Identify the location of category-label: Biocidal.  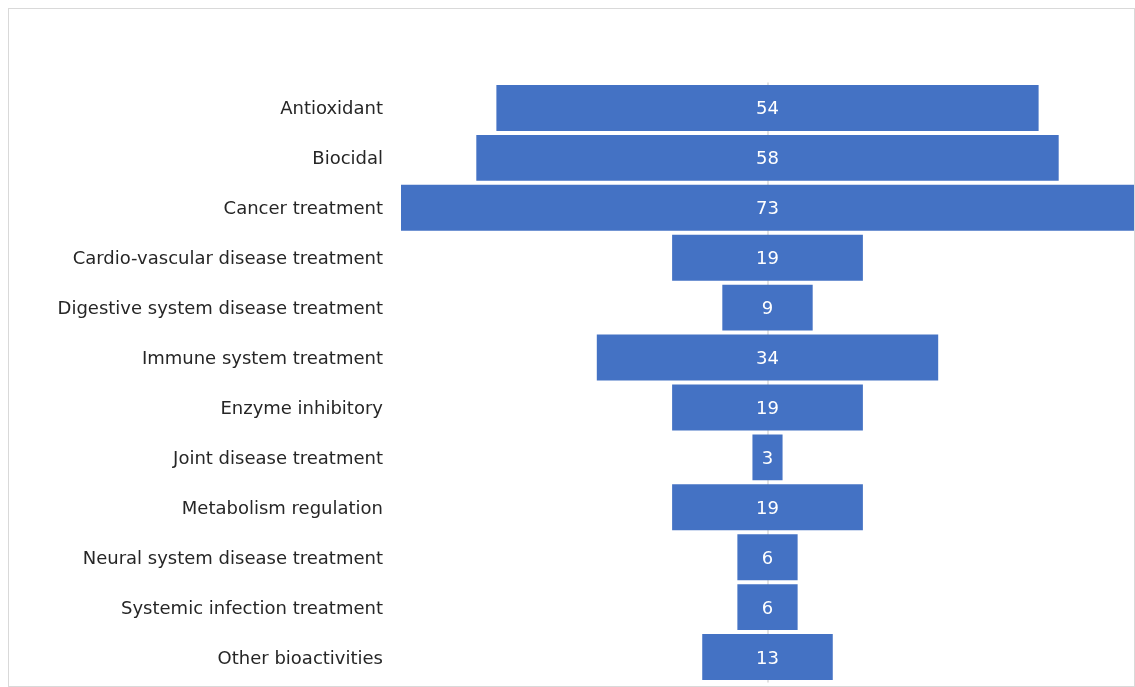
(347, 158).